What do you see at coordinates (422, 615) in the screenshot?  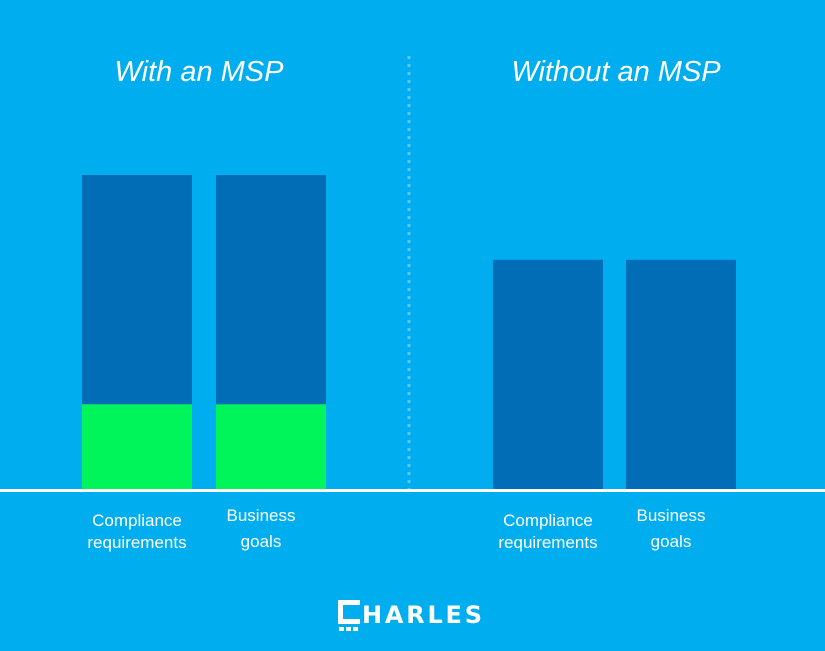 I see `logo-text: HARLES` at bounding box center [422, 615].